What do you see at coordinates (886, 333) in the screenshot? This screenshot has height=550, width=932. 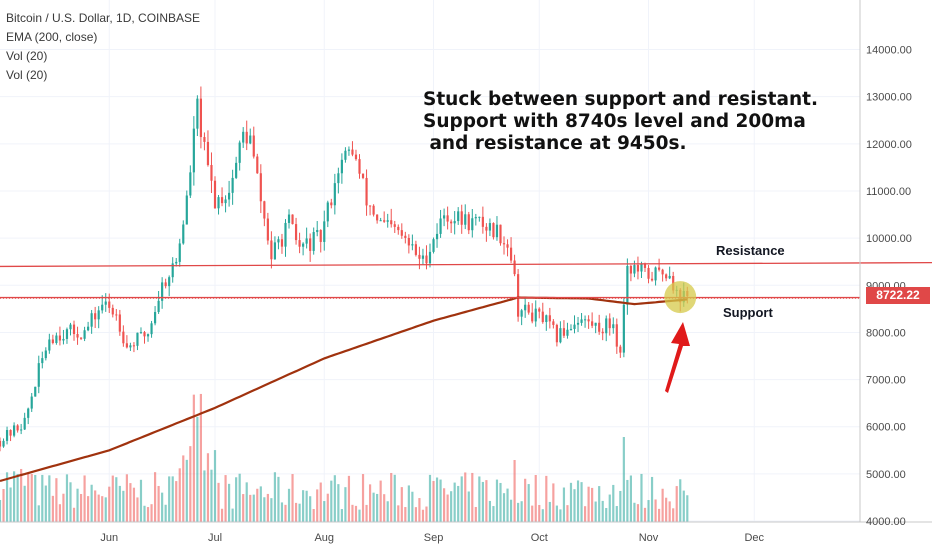 I see `y-tick-label: 8000.00` at bounding box center [886, 333].